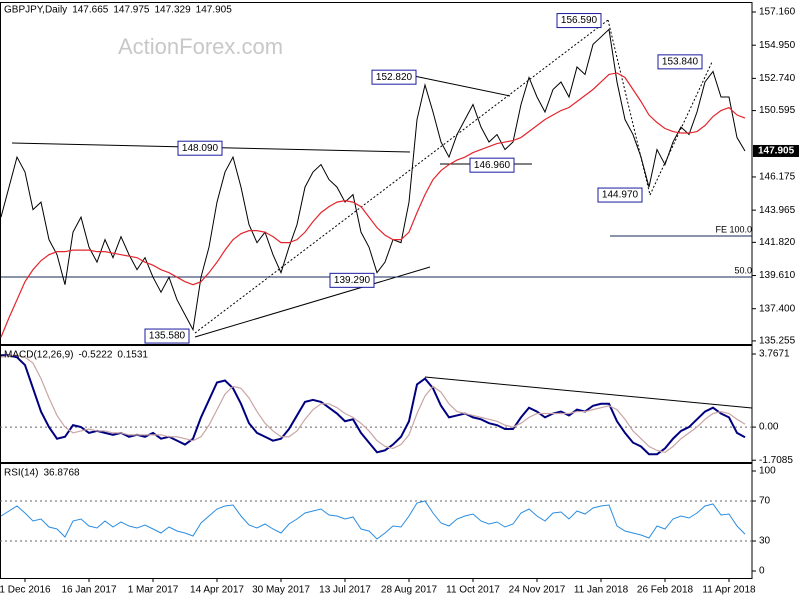 This screenshot has height=600, width=800. I want to click on y-tick-label: 146.175, so click(777, 177).